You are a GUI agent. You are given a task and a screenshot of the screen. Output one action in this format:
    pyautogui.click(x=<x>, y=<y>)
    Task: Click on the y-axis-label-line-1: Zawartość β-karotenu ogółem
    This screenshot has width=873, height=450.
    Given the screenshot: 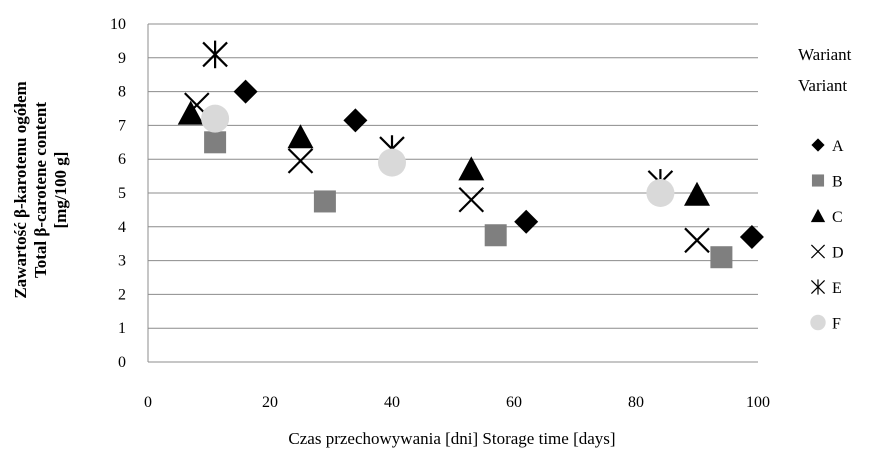 What is the action you would take?
    pyautogui.click(x=20, y=189)
    